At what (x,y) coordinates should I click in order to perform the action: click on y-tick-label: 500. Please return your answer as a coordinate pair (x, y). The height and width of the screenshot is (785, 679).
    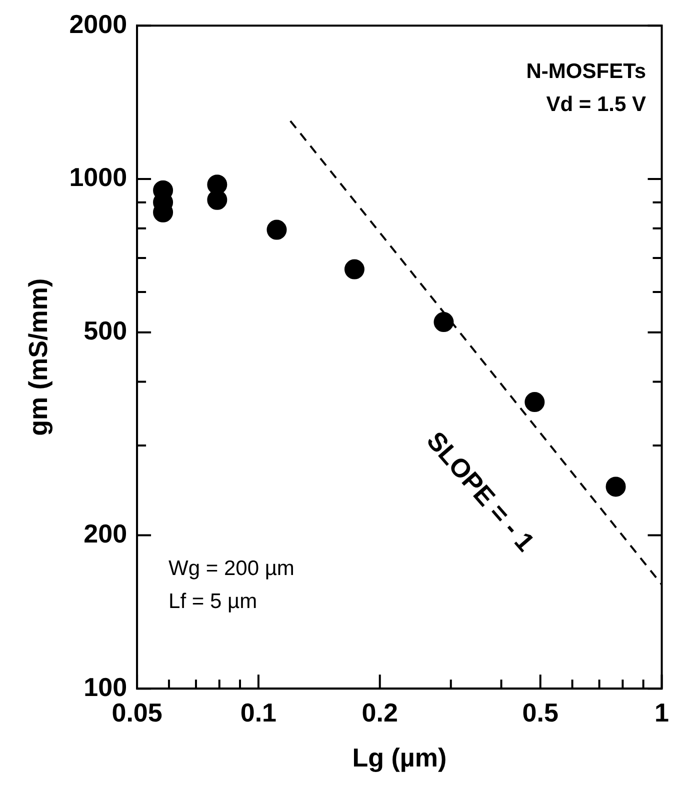
    Looking at the image, I should click on (106, 331).